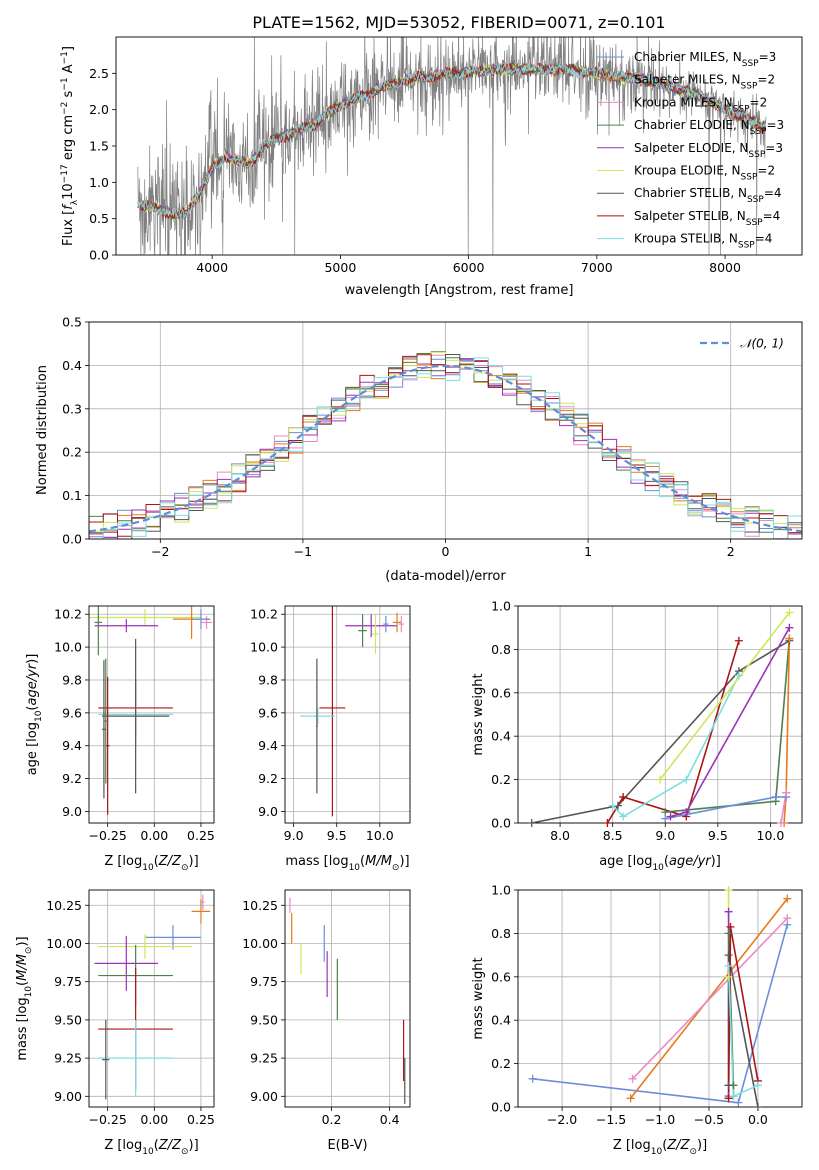 The height and width of the screenshot is (1170, 819). I want to click on y-tick-label: 9.8, so click(72, 679).